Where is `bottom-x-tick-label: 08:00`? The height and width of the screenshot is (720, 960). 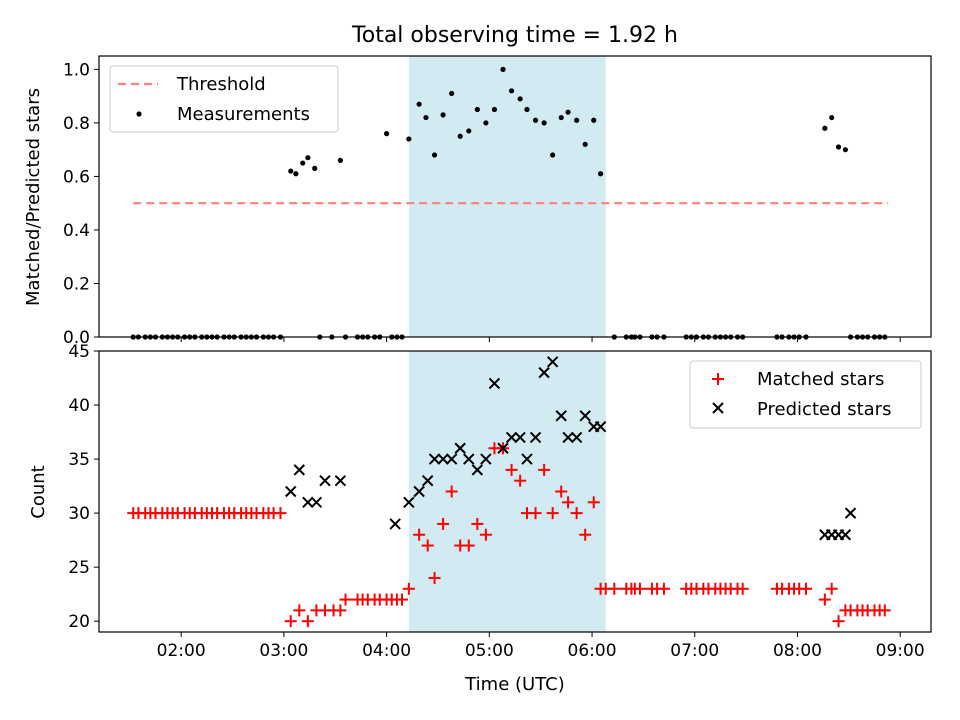
bottom-x-tick-label: 08:00 is located at coordinates (797, 651).